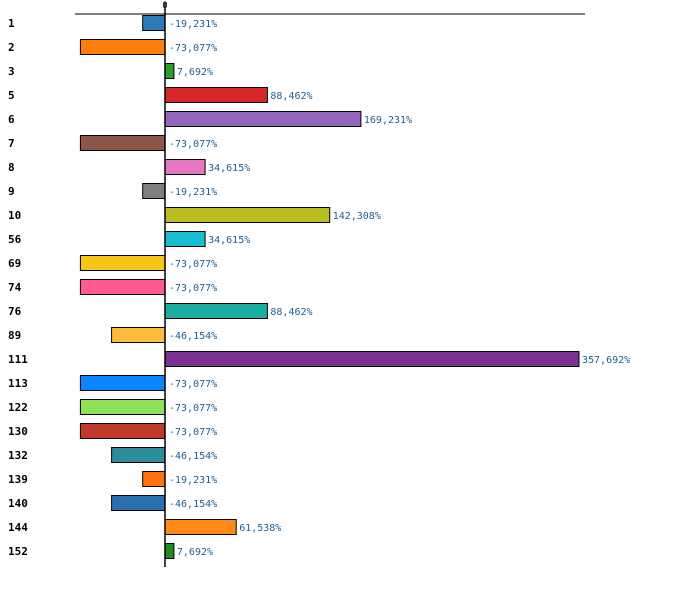 The width and height of the screenshot is (700, 597). What do you see at coordinates (11, 71) in the screenshot?
I see `category-label-3: 3` at bounding box center [11, 71].